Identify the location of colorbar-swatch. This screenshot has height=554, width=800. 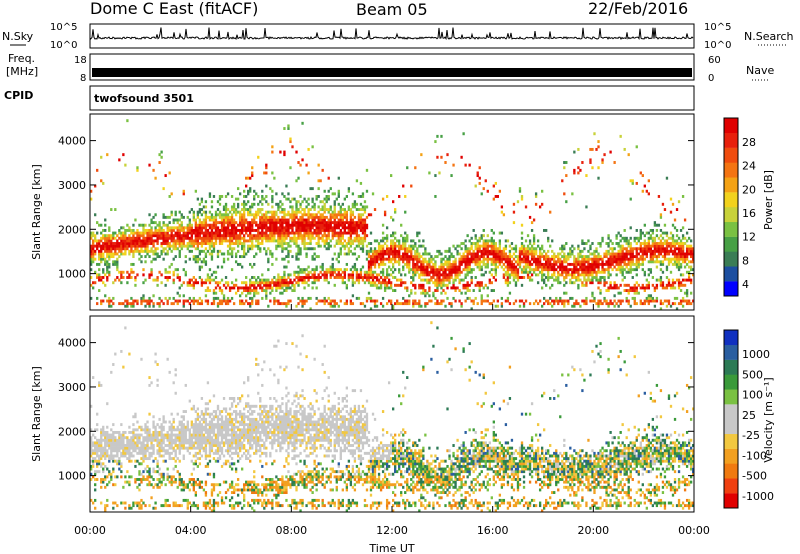
(731, 274).